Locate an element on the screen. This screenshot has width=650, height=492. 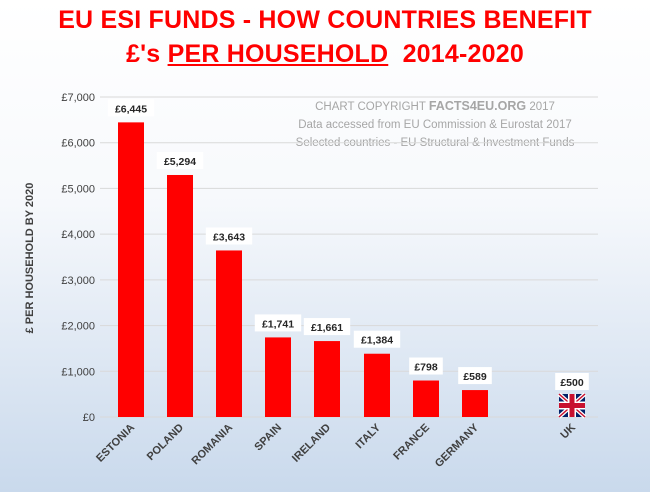
copyright-line1: CHART COPYRIGHT FACTS4EU.ORG 2017 is located at coordinates (435, 106).